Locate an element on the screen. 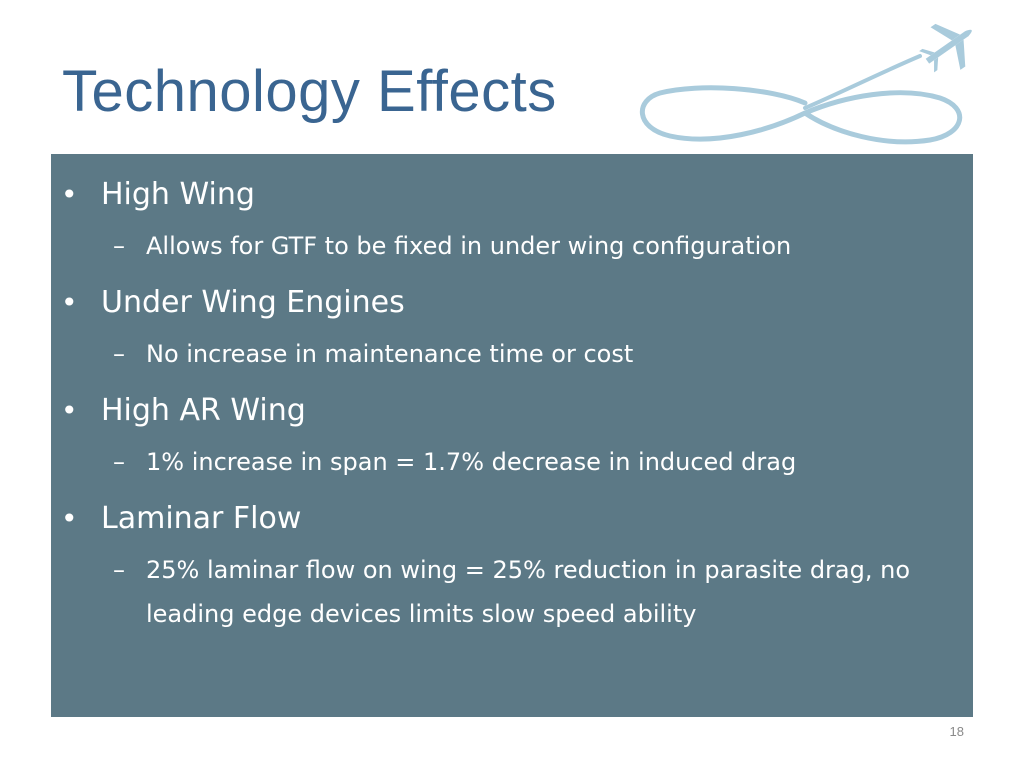  page-number: 18 is located at coordinates (956, 731).